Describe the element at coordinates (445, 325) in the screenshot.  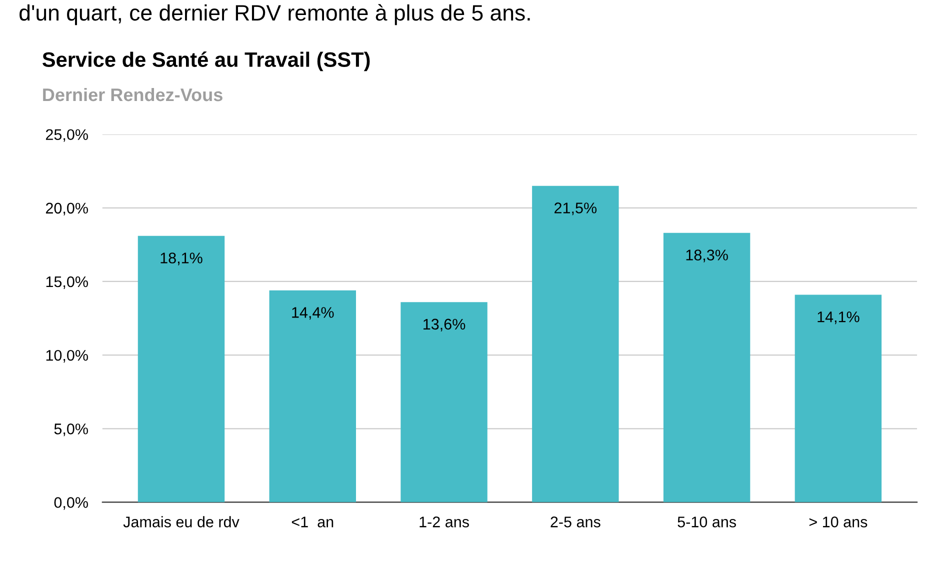
I see `data-label: 13,6%` at that location.